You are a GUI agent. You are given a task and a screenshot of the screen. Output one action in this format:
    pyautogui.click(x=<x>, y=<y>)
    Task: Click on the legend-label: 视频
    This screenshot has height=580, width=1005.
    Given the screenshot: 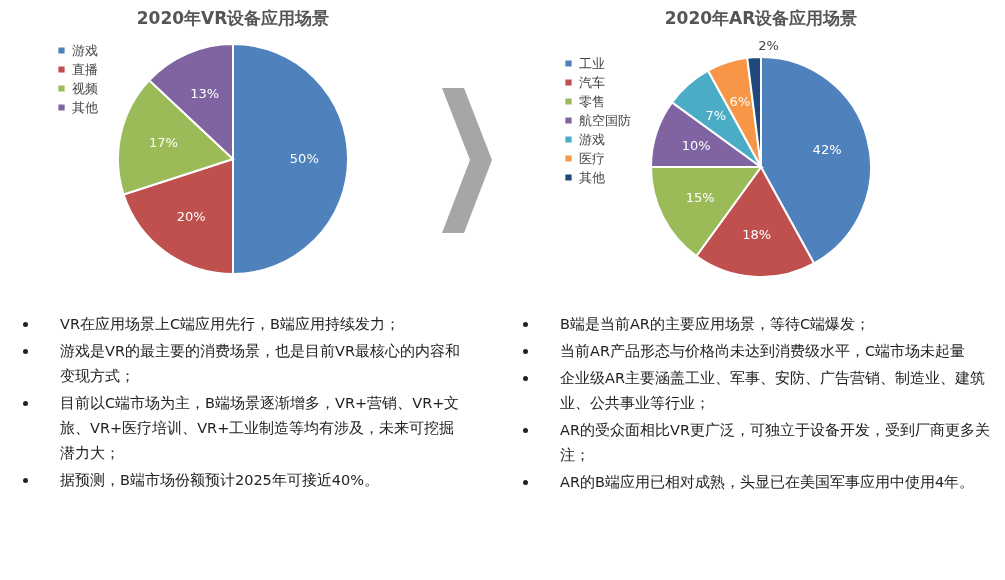 What is the action you would take?
    pyautogui.click(x=85, y=88)
    